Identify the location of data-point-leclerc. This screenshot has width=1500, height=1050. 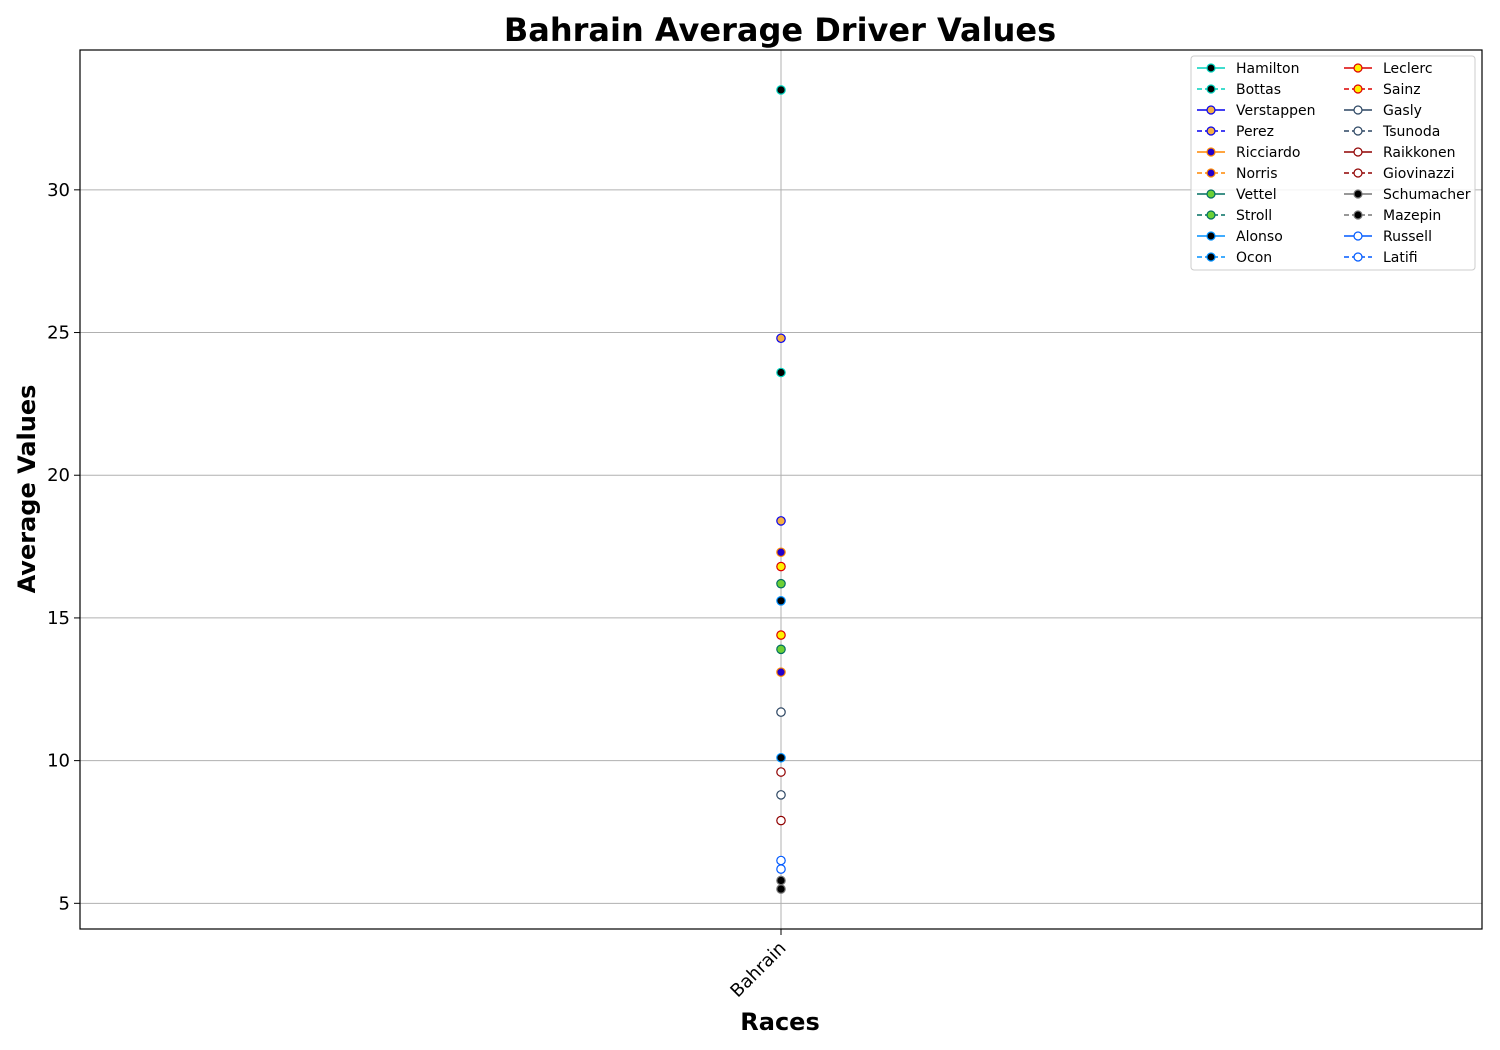
(781, 566).